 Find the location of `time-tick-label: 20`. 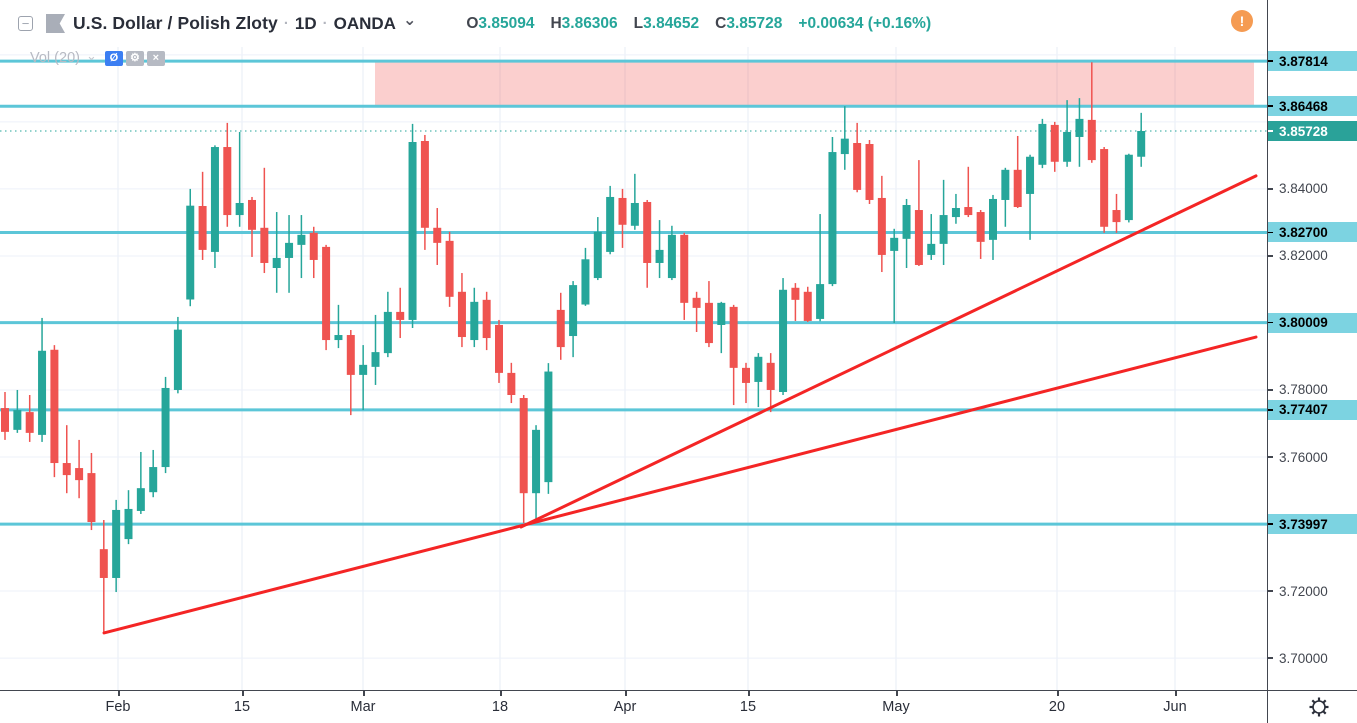

time-tick-label: 20 is located at coordinates (1057, 707).